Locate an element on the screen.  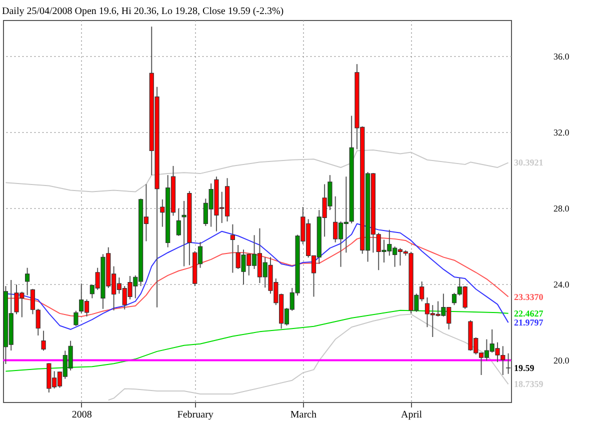
data-label: 22.4627 is located at coordinates (529, 313).